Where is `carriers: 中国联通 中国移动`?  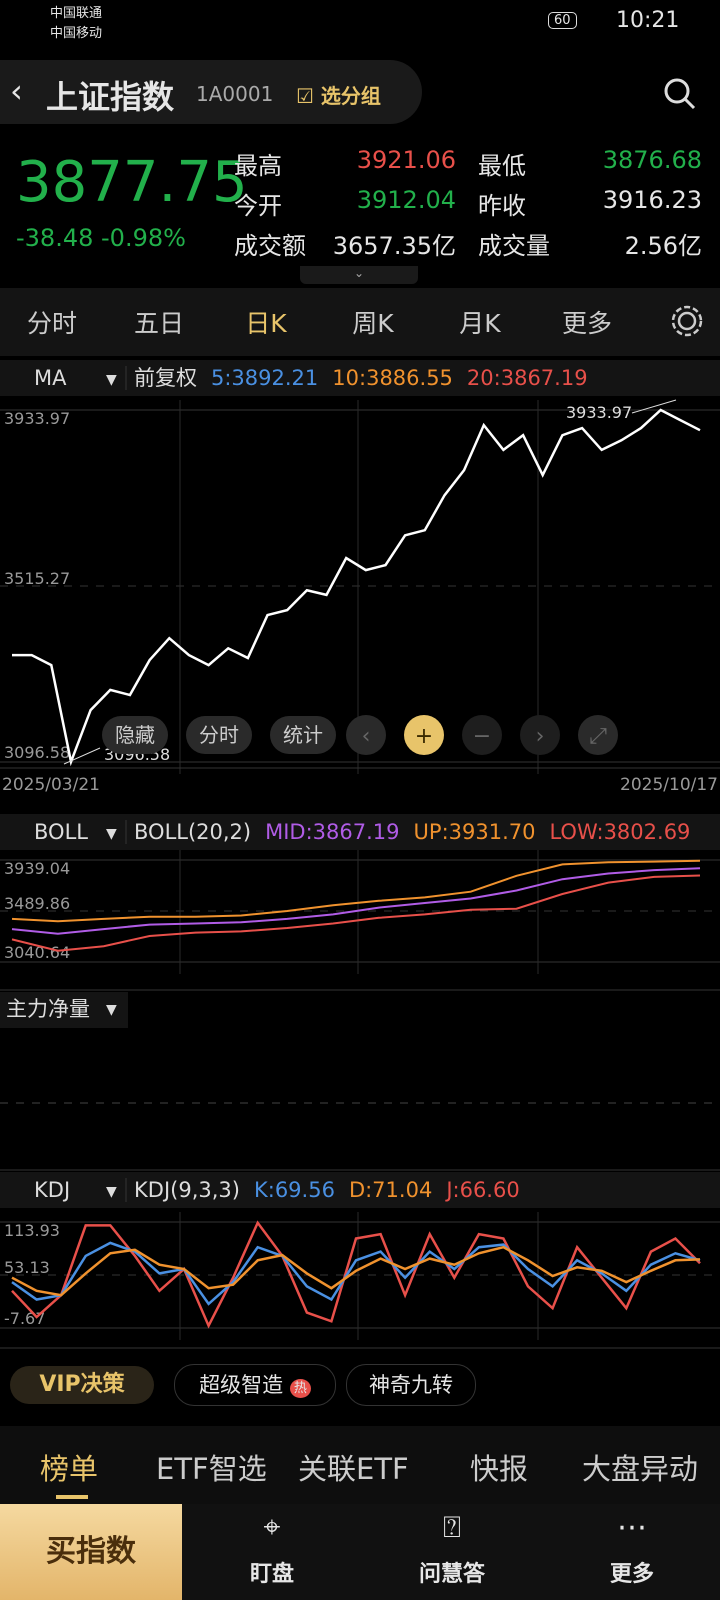
carriers: 中国联通 中国移动 is located at coordinates (76, 24).